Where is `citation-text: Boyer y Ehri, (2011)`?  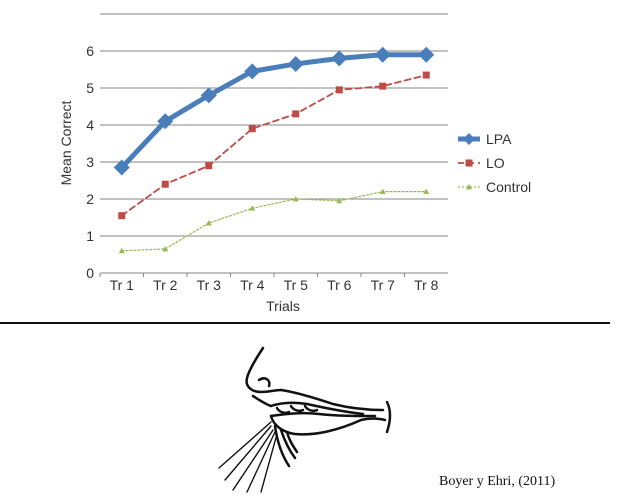 citation-text: Boyer y Ehri, (2011) is located at coordinates (497, 481).